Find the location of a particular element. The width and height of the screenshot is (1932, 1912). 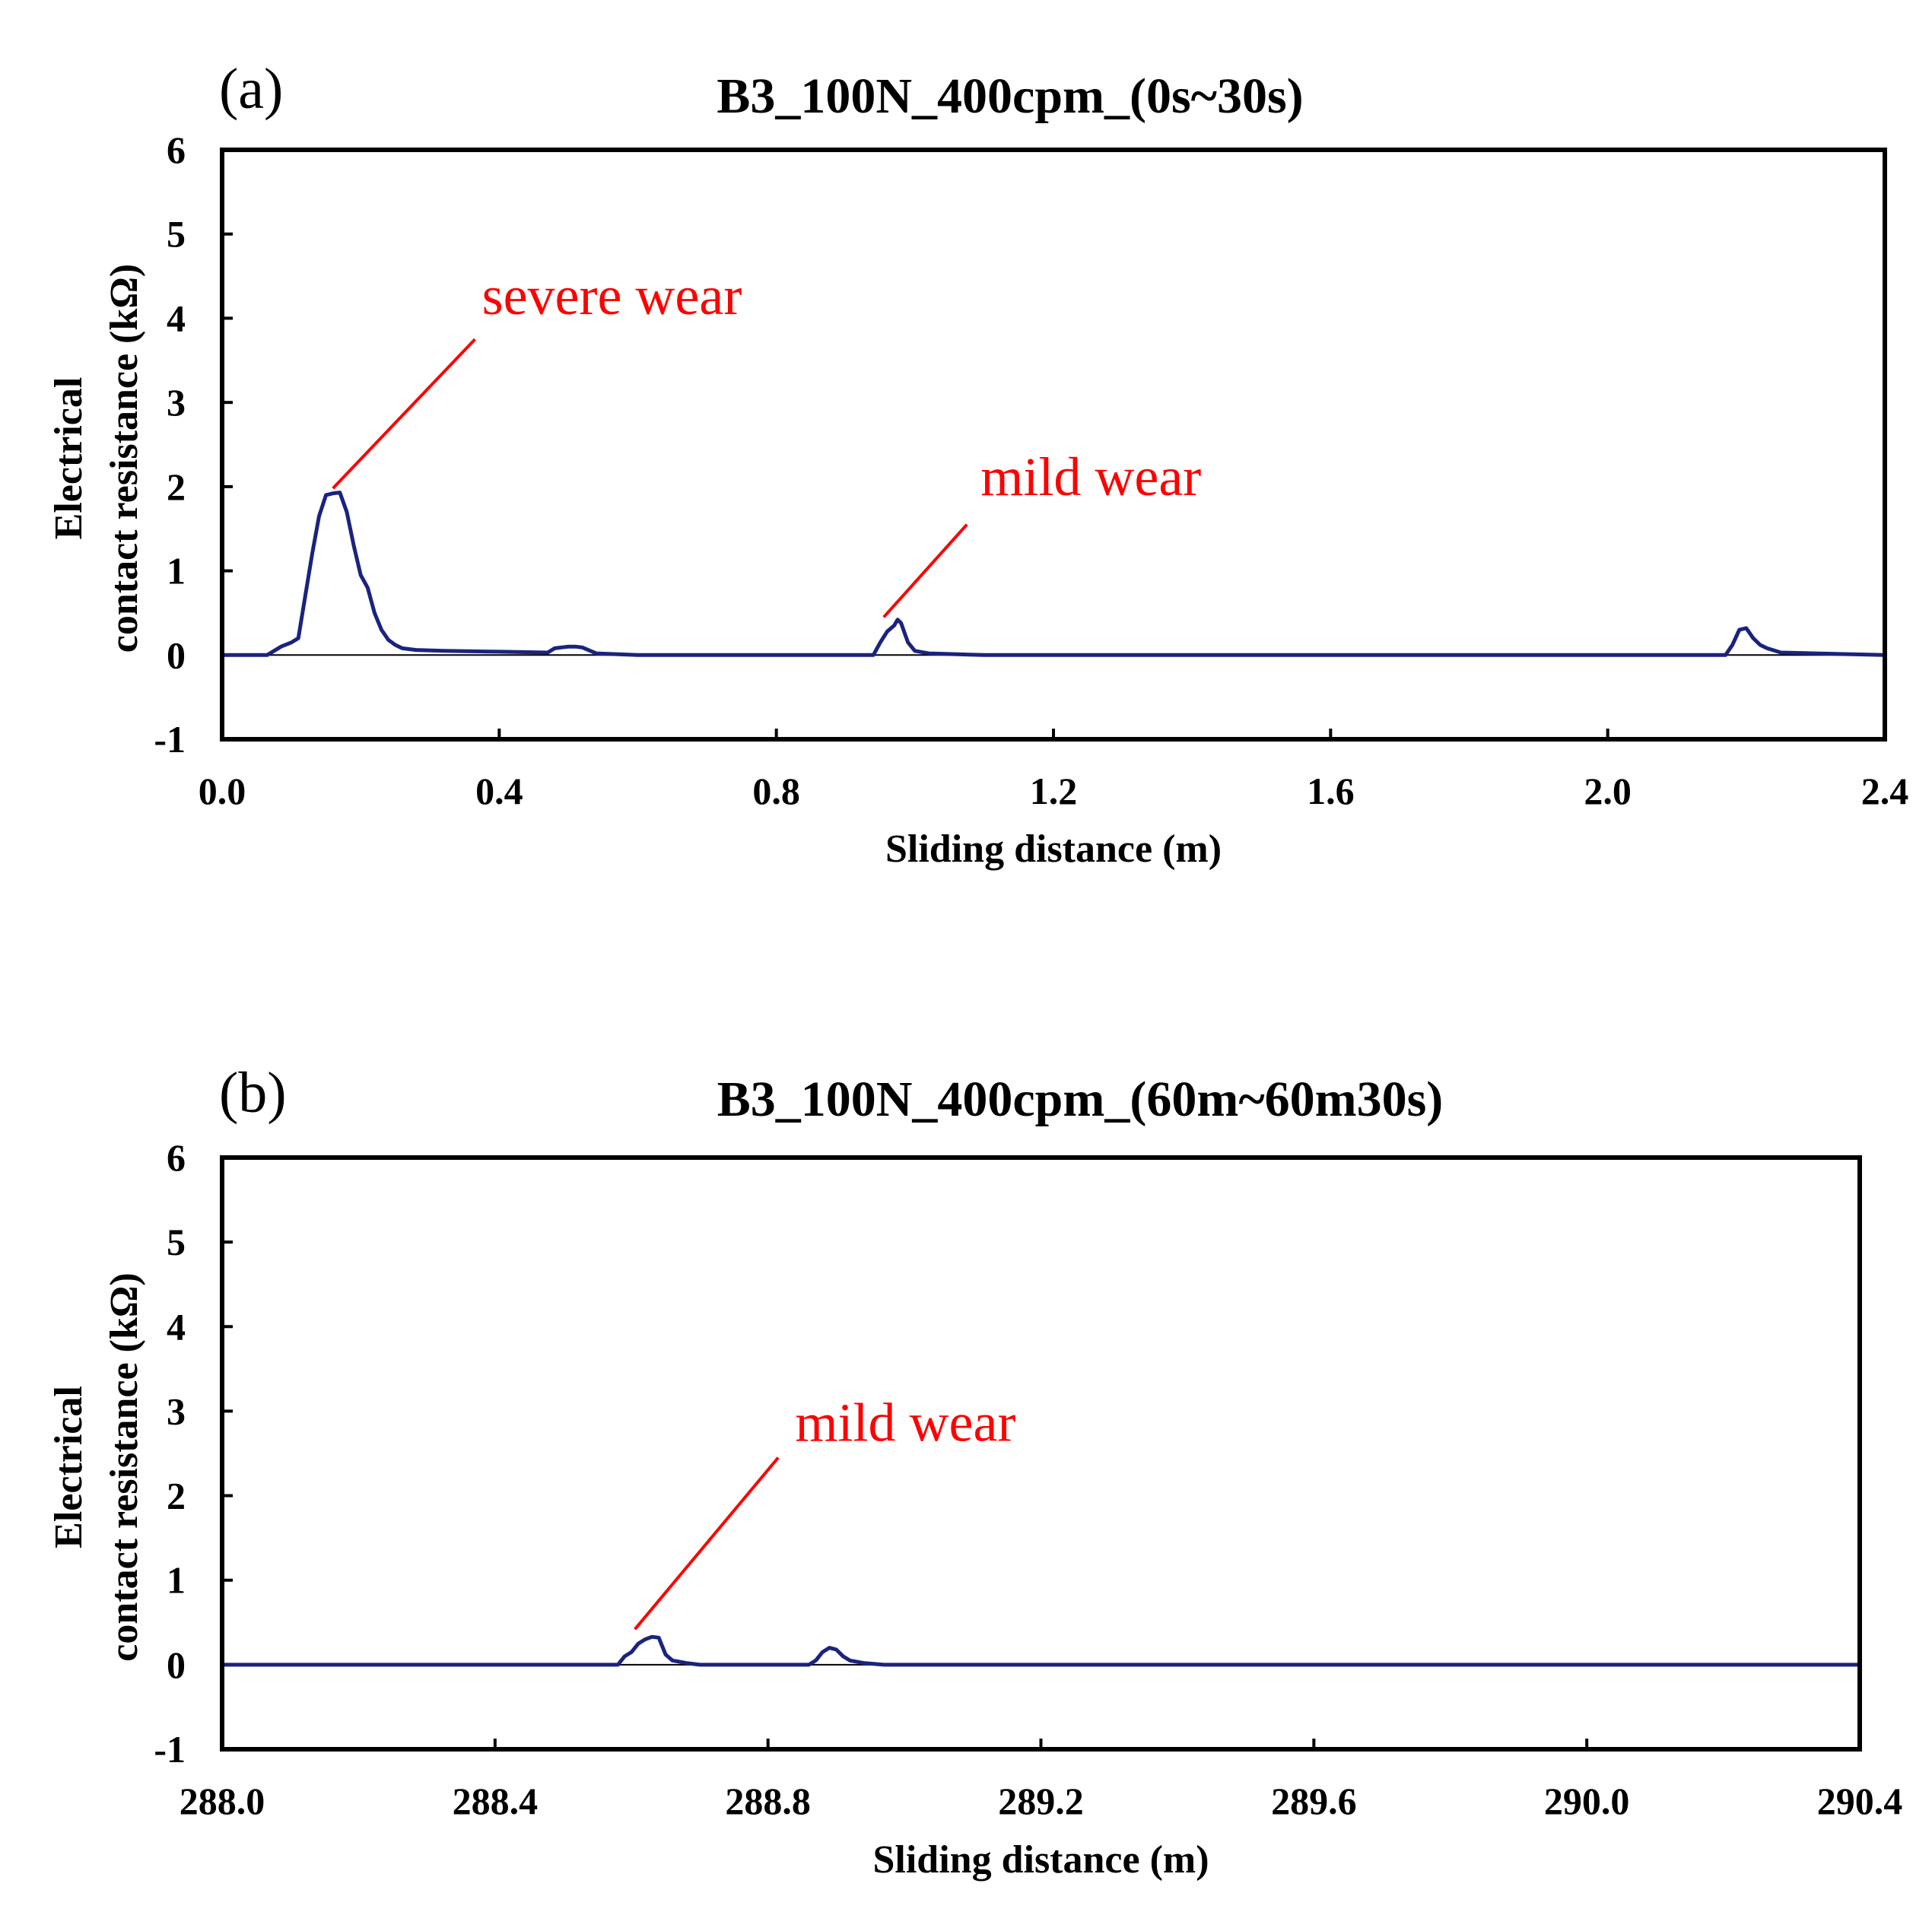

x-tick-label: 1.6 is located at coordinates (1331, 791).